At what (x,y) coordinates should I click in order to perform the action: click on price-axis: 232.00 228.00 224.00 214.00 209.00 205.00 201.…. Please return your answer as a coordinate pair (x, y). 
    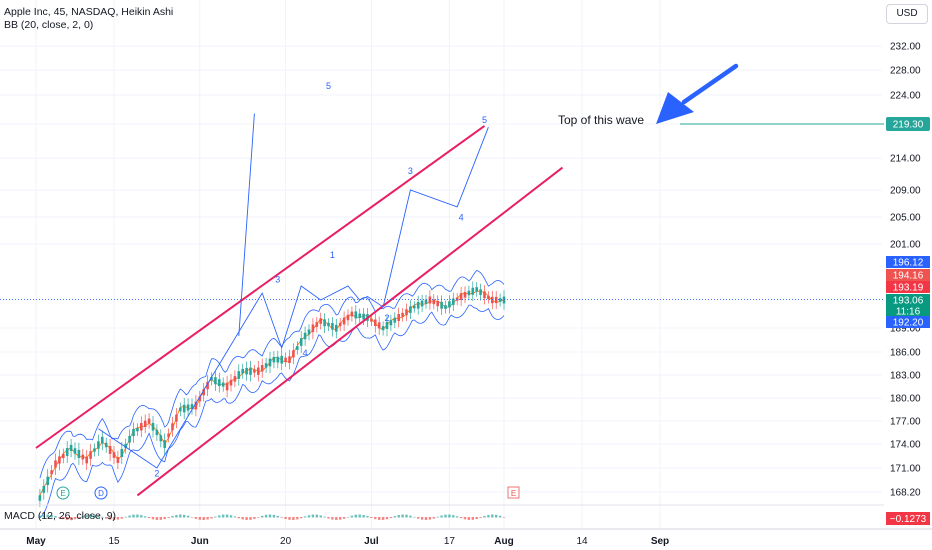
    Looking at the image, I should click on (908, 270).